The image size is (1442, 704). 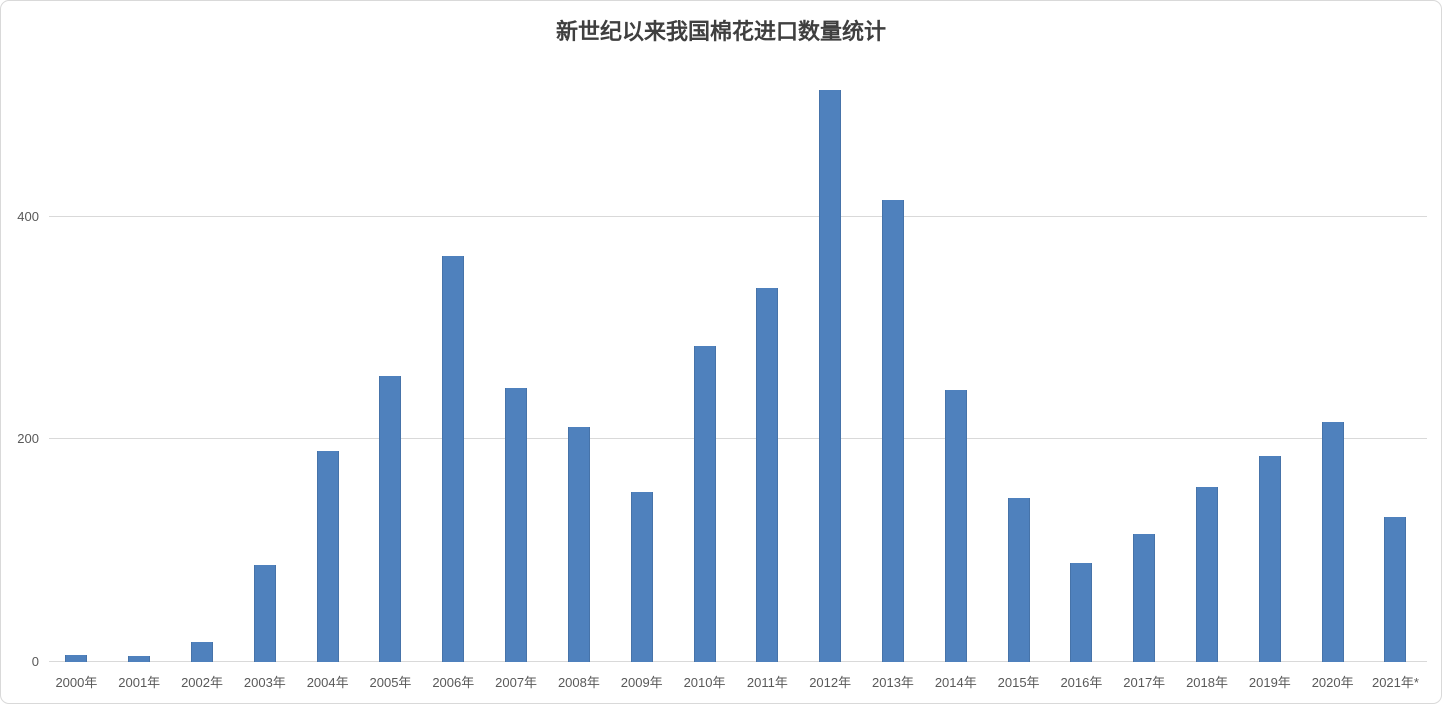 What do you see at coordinates (1332, 361) in the screenshot?
I see `bar-cell-2020年` at bounding box center [1332, 361].